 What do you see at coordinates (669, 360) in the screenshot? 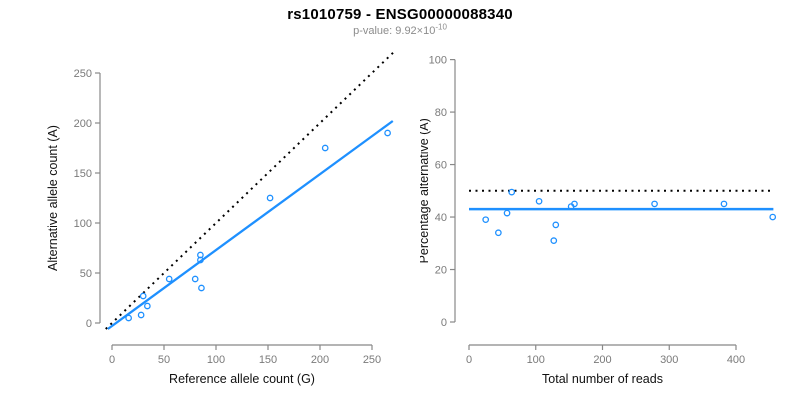
I see `x-axis-tick-label: 300` at bounding box center [669, 360].